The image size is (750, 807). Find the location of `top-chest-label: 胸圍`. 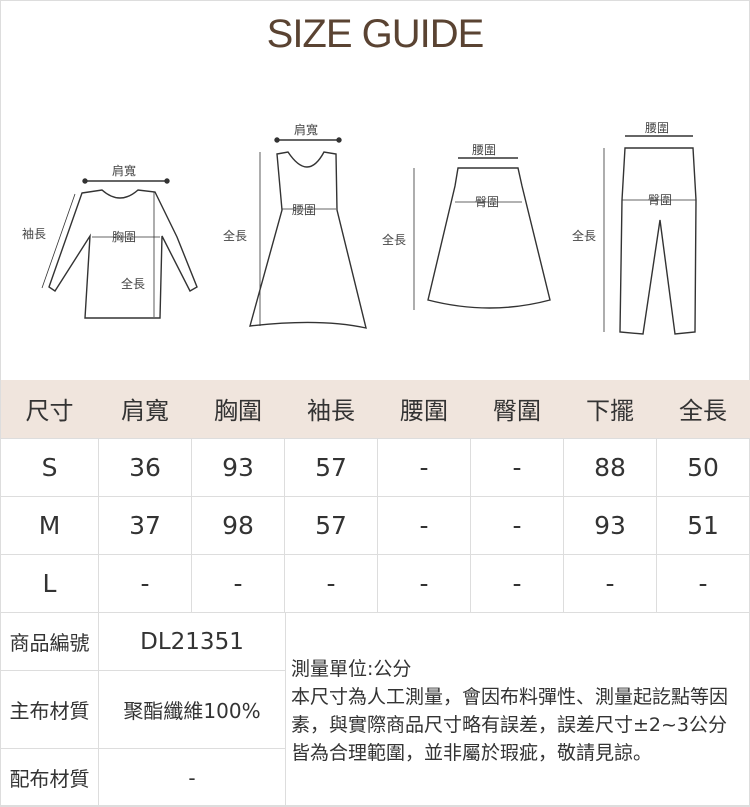

top-chest-label: 胸圍 is located at coordinates (124, 236).